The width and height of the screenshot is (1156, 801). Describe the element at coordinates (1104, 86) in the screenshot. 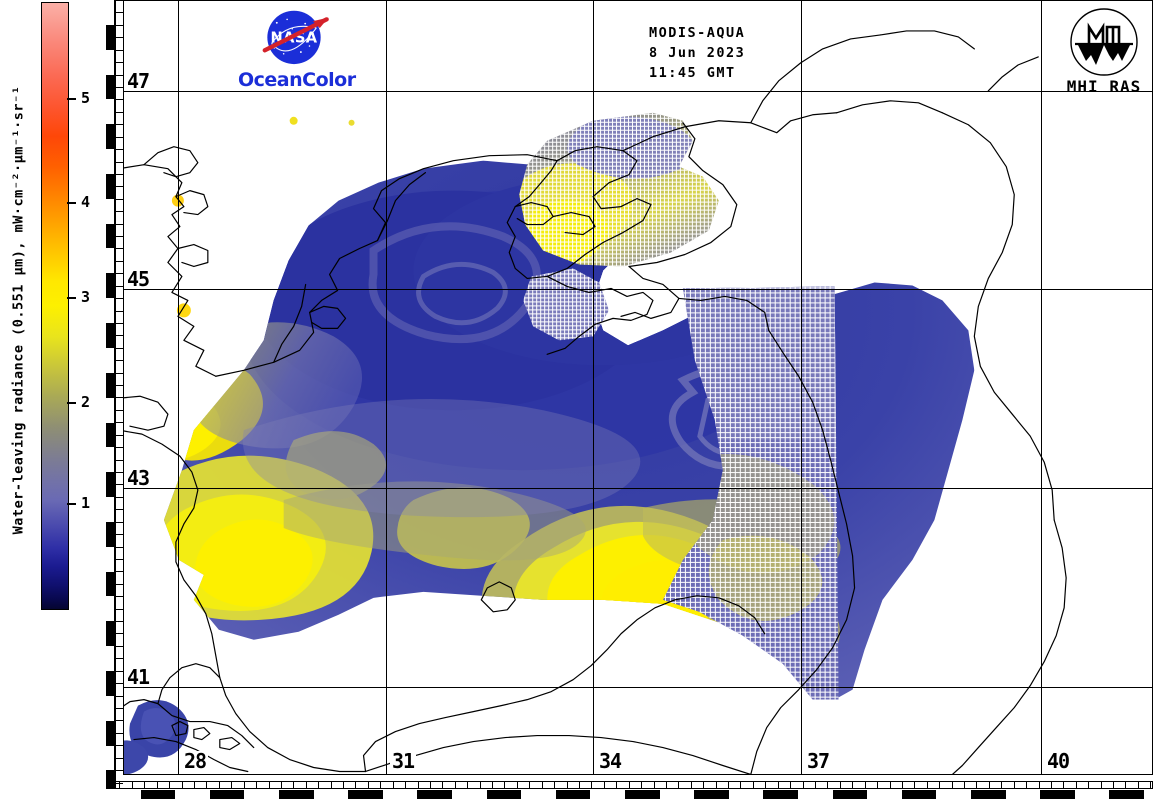

I see `mhi-ras-caption: MHI RAS` at that location.